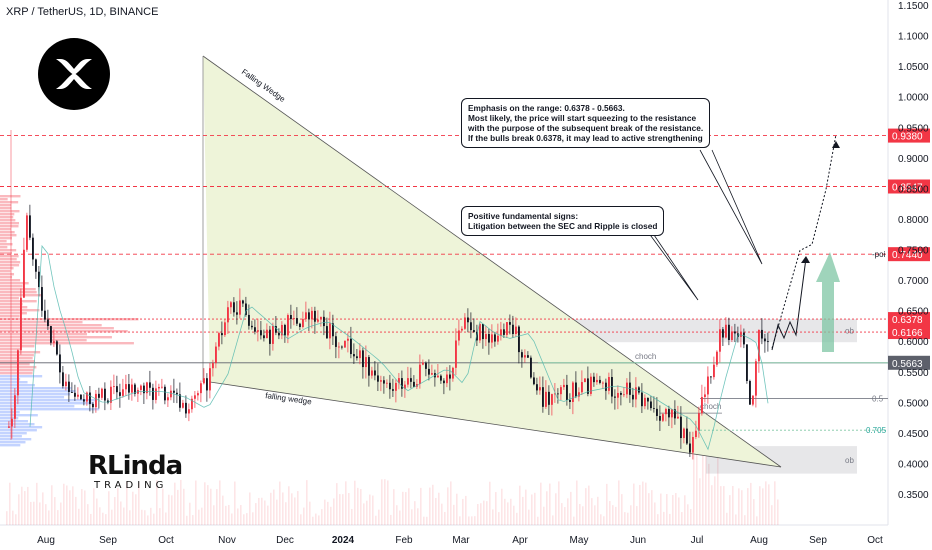 The height and width of the screenshot is (550, 932). Describe the element at coordinates (913, 189) in the screenshot. I see `price-tick-label: 0.8500` at that location.